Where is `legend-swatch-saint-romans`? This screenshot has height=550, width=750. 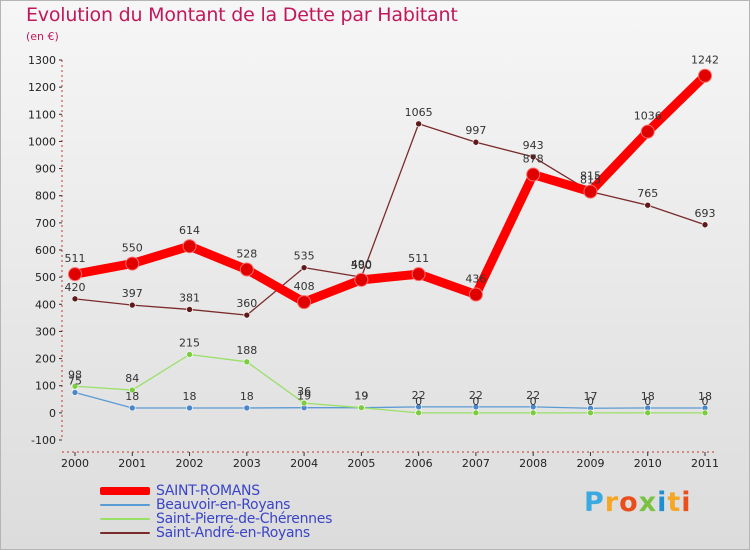 legend-swatch-saint-romans is located at coordinates (125, 491).